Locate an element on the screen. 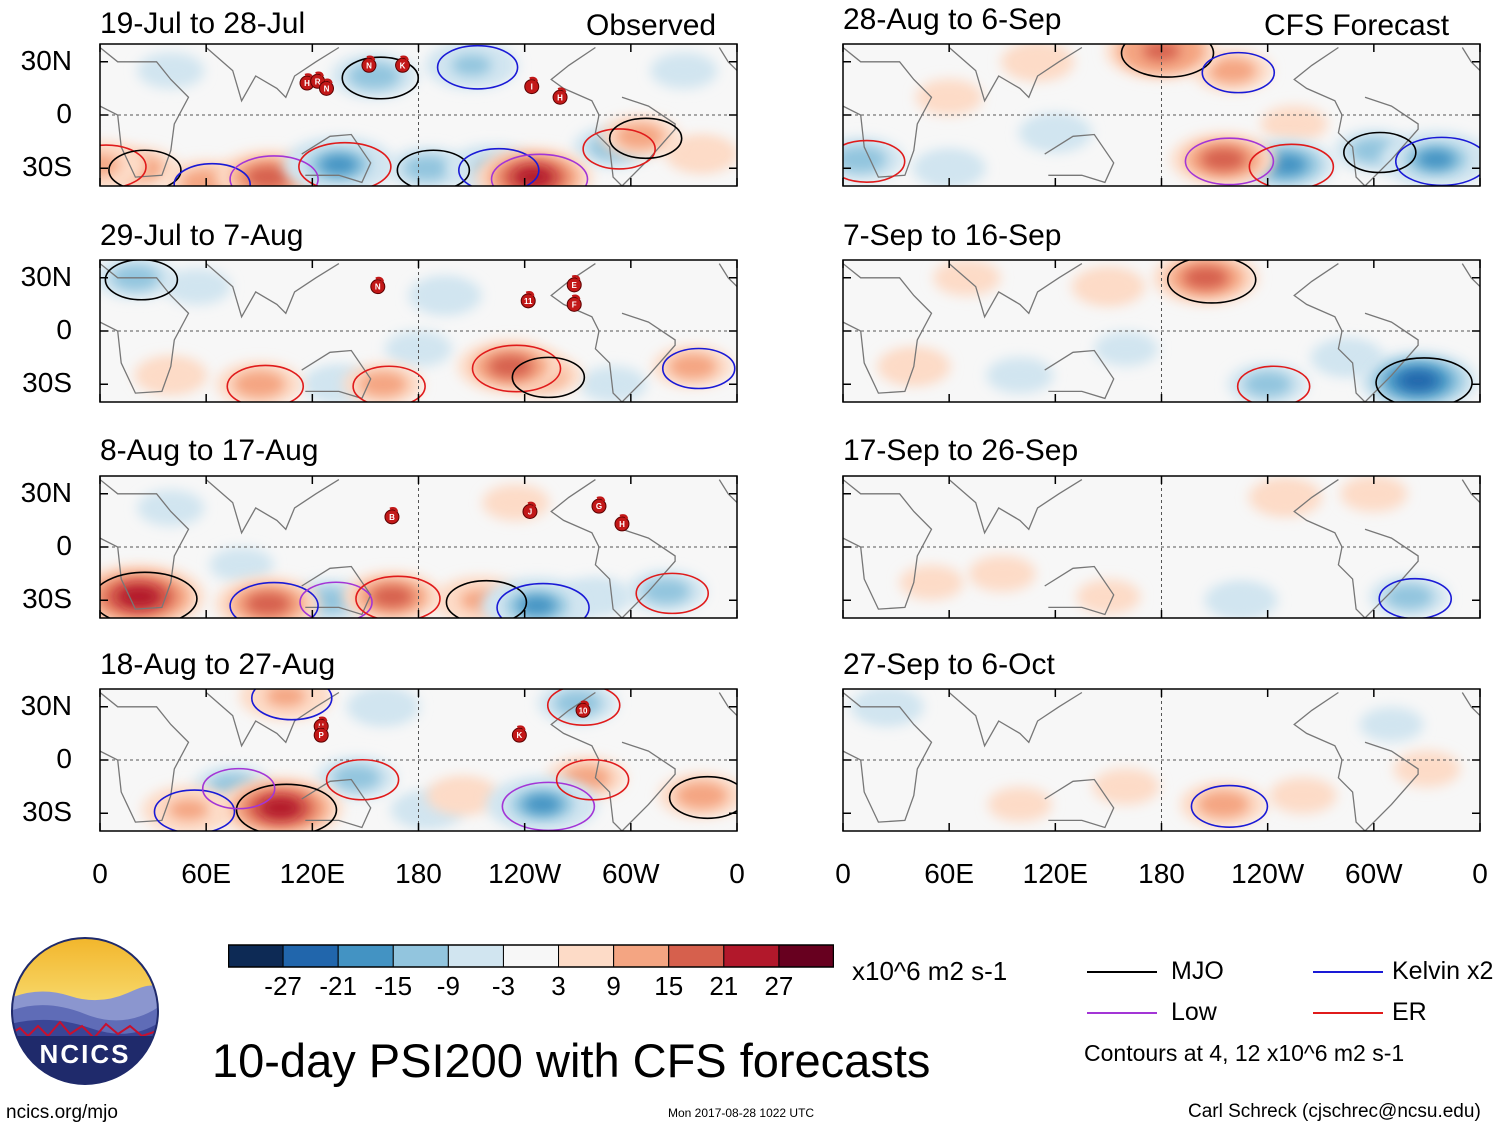 The width and height of the screenshot is (1510, 1127). lon-label: 60W is located at coordinates (1374, 873).